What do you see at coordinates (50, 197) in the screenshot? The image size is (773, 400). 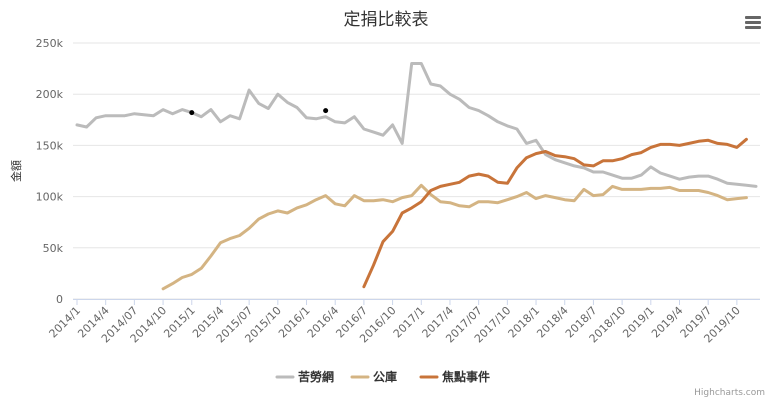 I see `y-tick-label: 100k` at bounding box center [50, 197].